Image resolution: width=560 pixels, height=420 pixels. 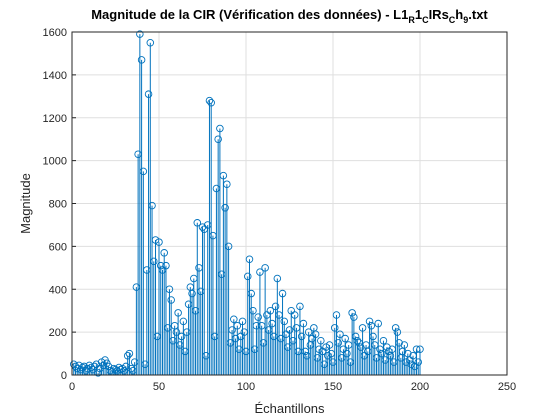 What do you see at coordinates (465, 20) in the screenshot?
I see `title-segment: 9` at bounding box center [465, 20].